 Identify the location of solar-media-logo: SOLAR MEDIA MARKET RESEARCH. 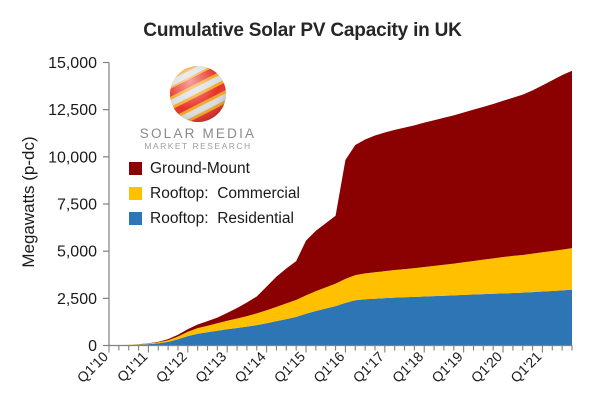
(198, 107).